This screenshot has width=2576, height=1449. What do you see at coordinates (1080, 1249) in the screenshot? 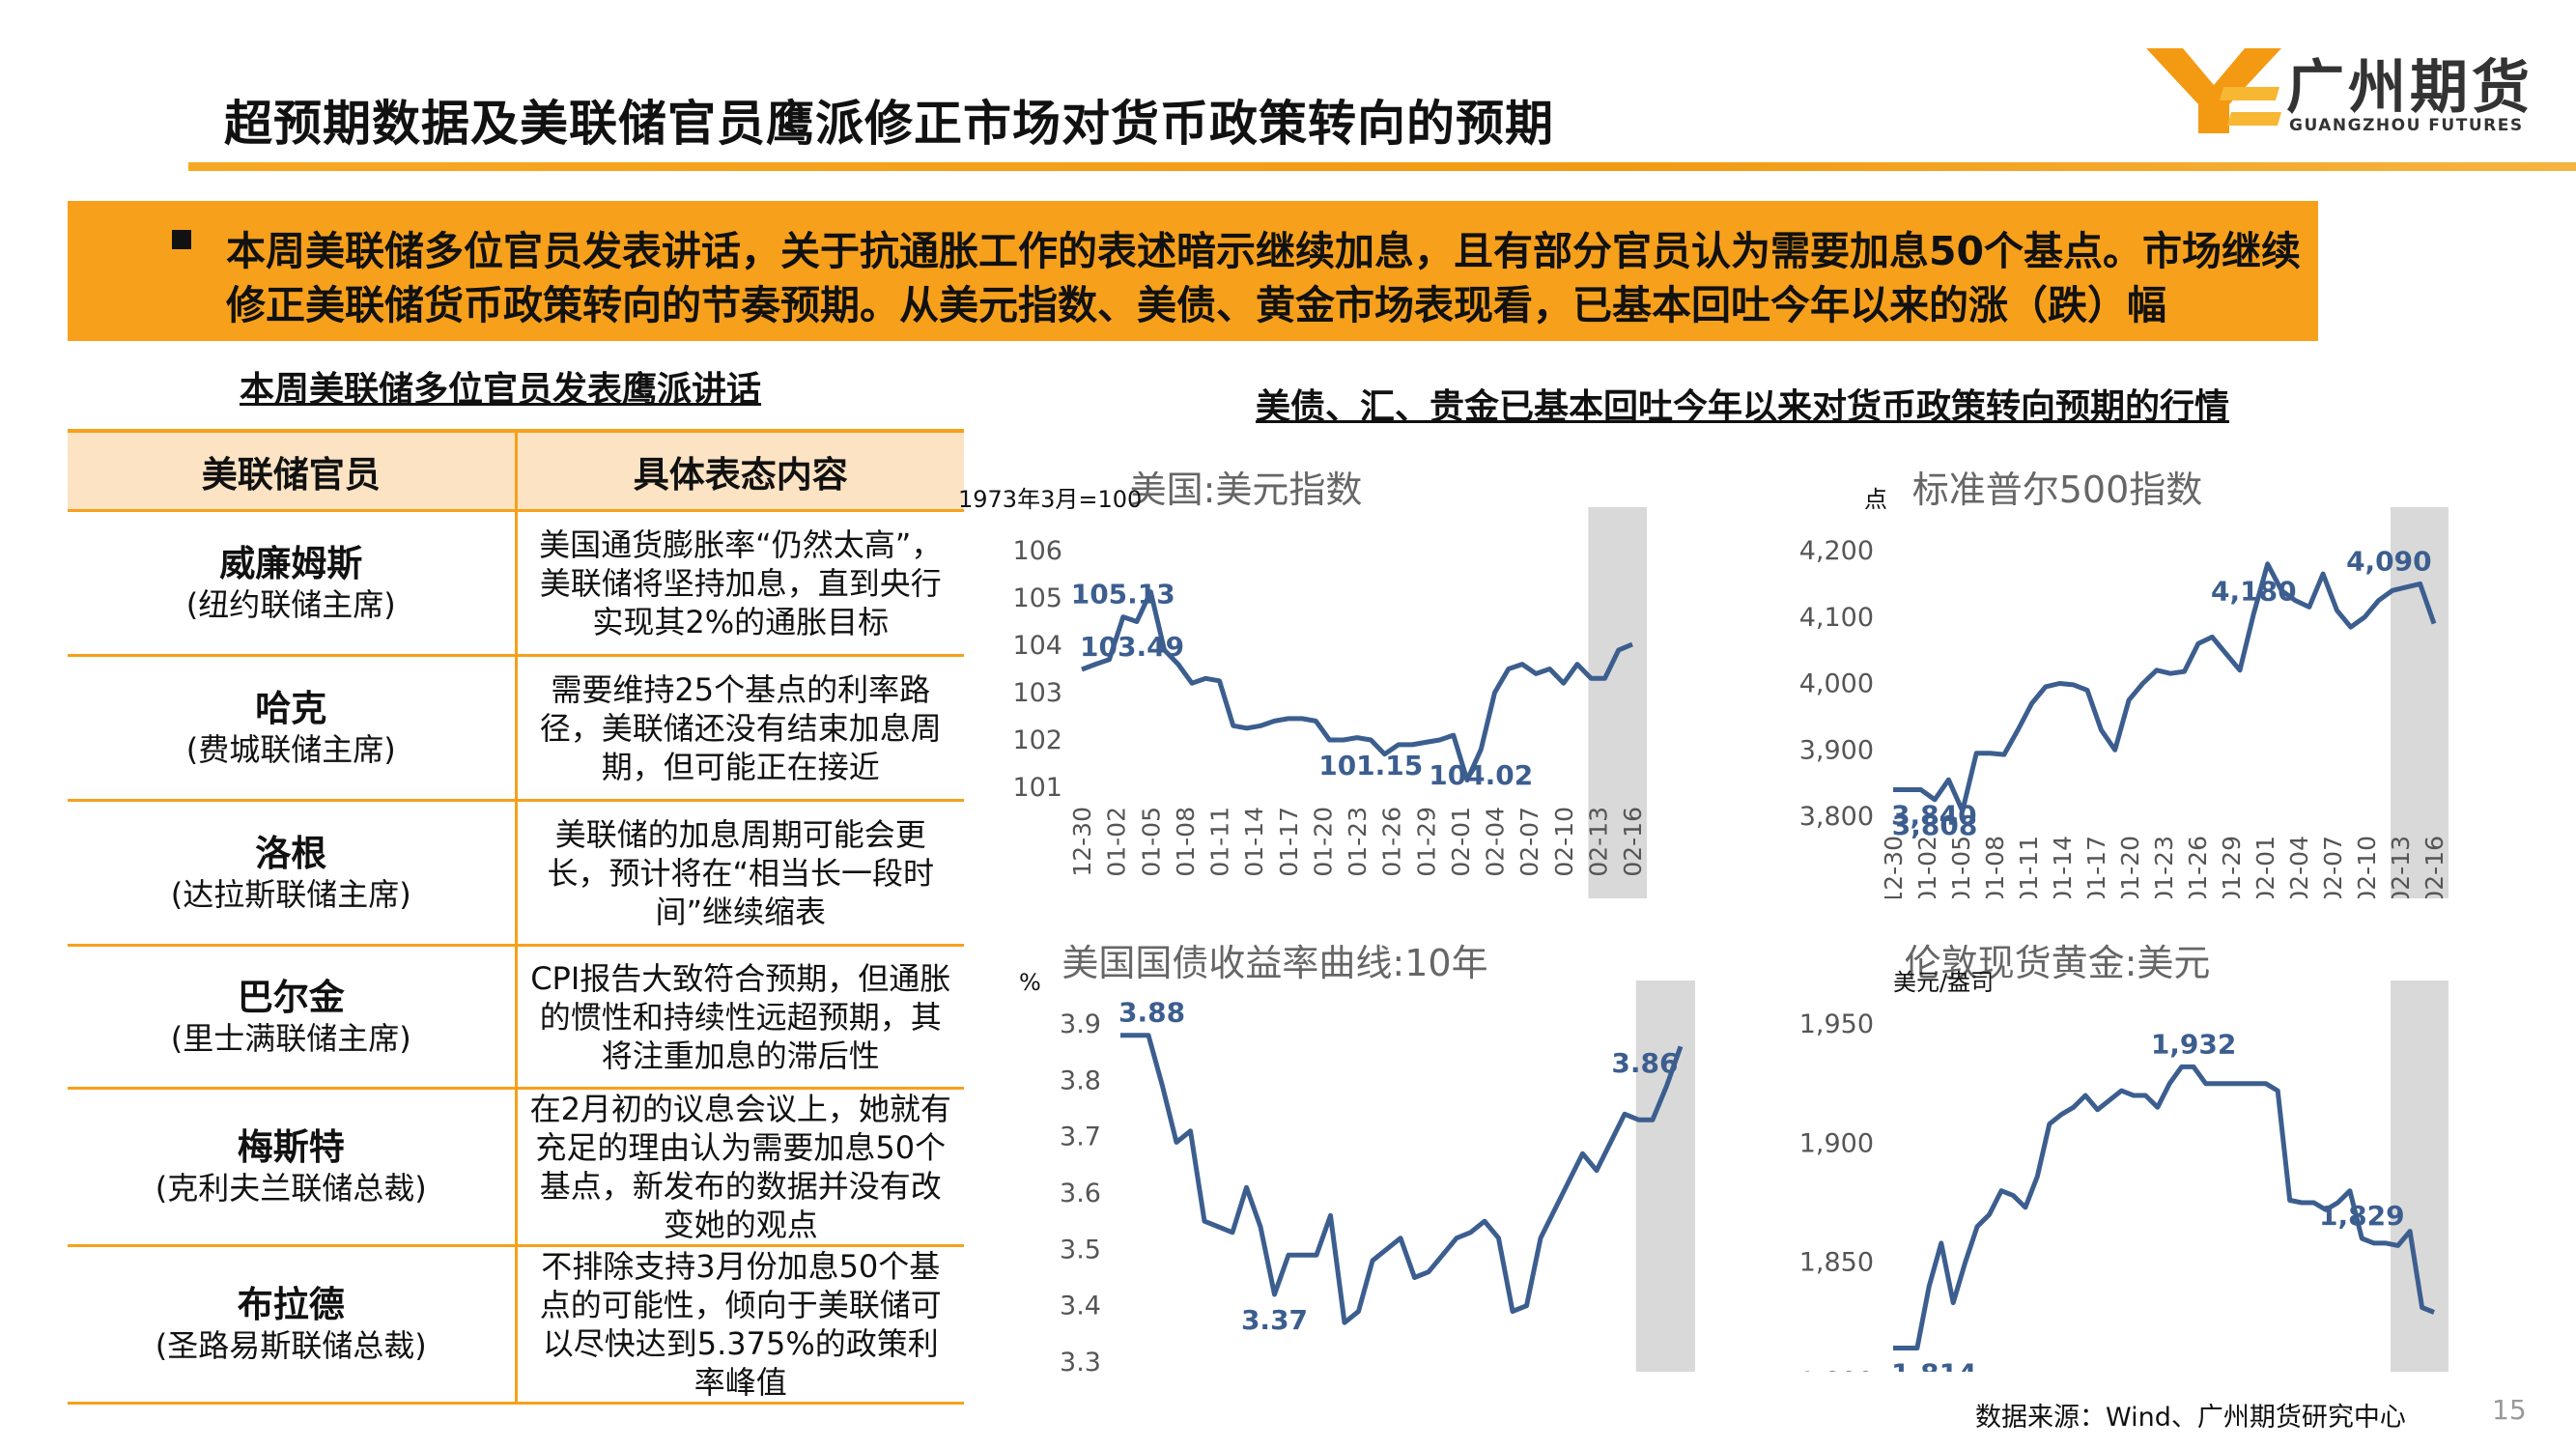
I see `y-tick-label: 3.5` at bounding box center [1080, 1249].